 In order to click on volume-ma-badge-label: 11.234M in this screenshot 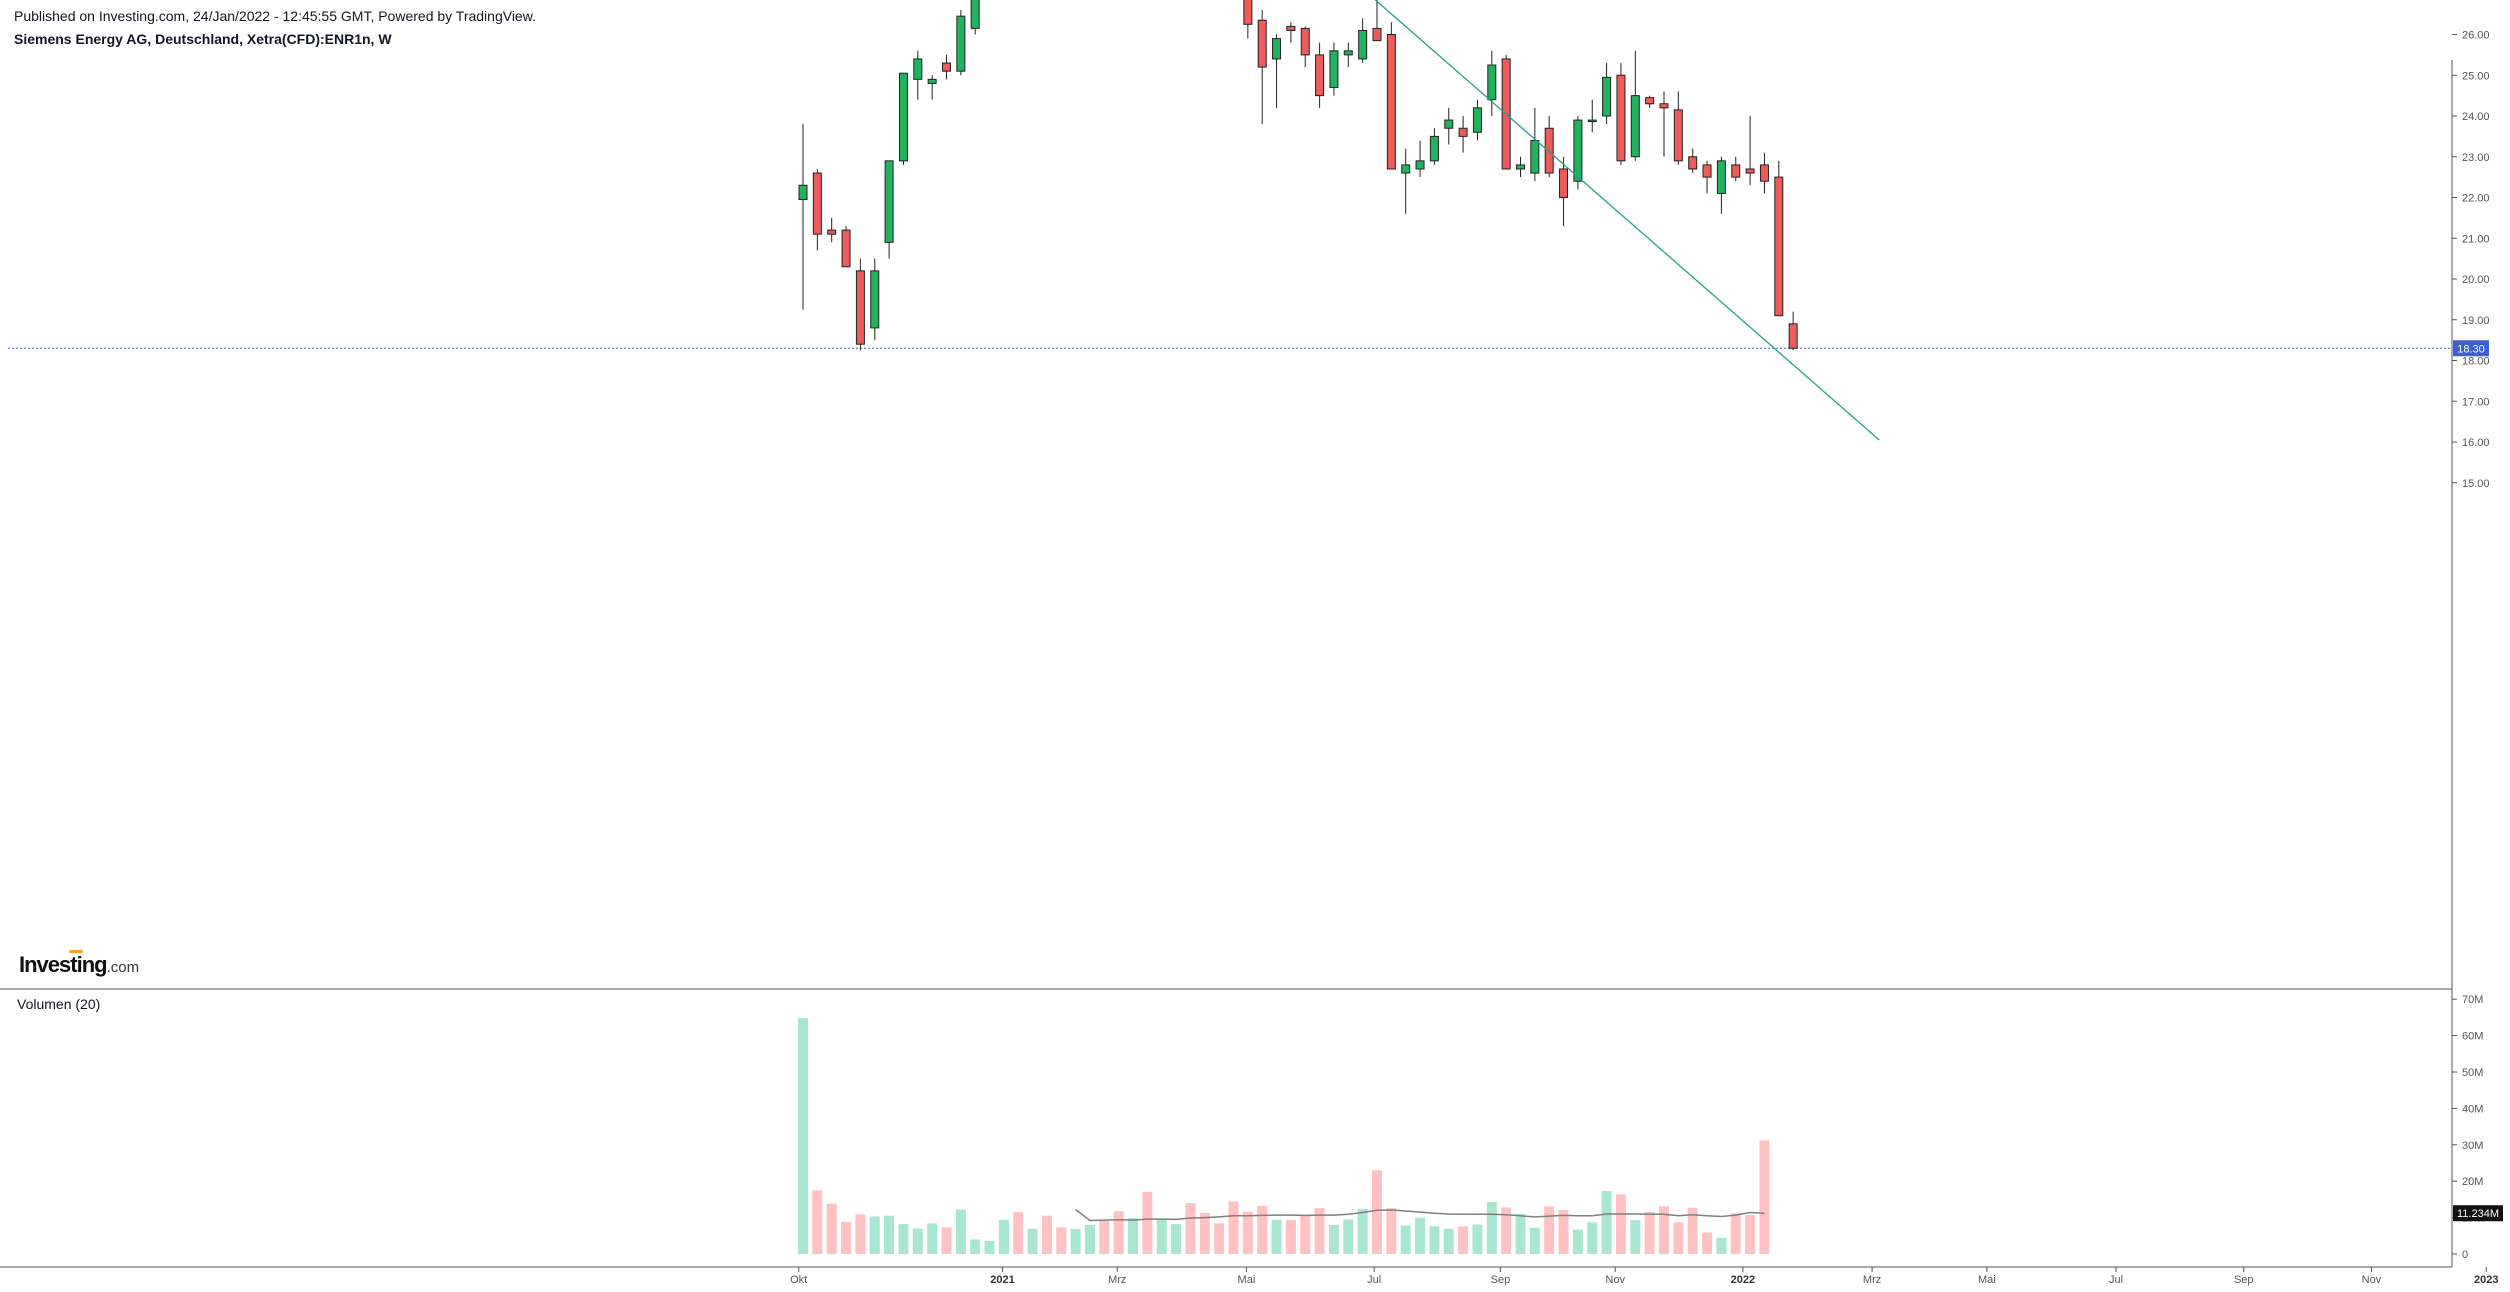, I will do `click(2478, 1214)`.